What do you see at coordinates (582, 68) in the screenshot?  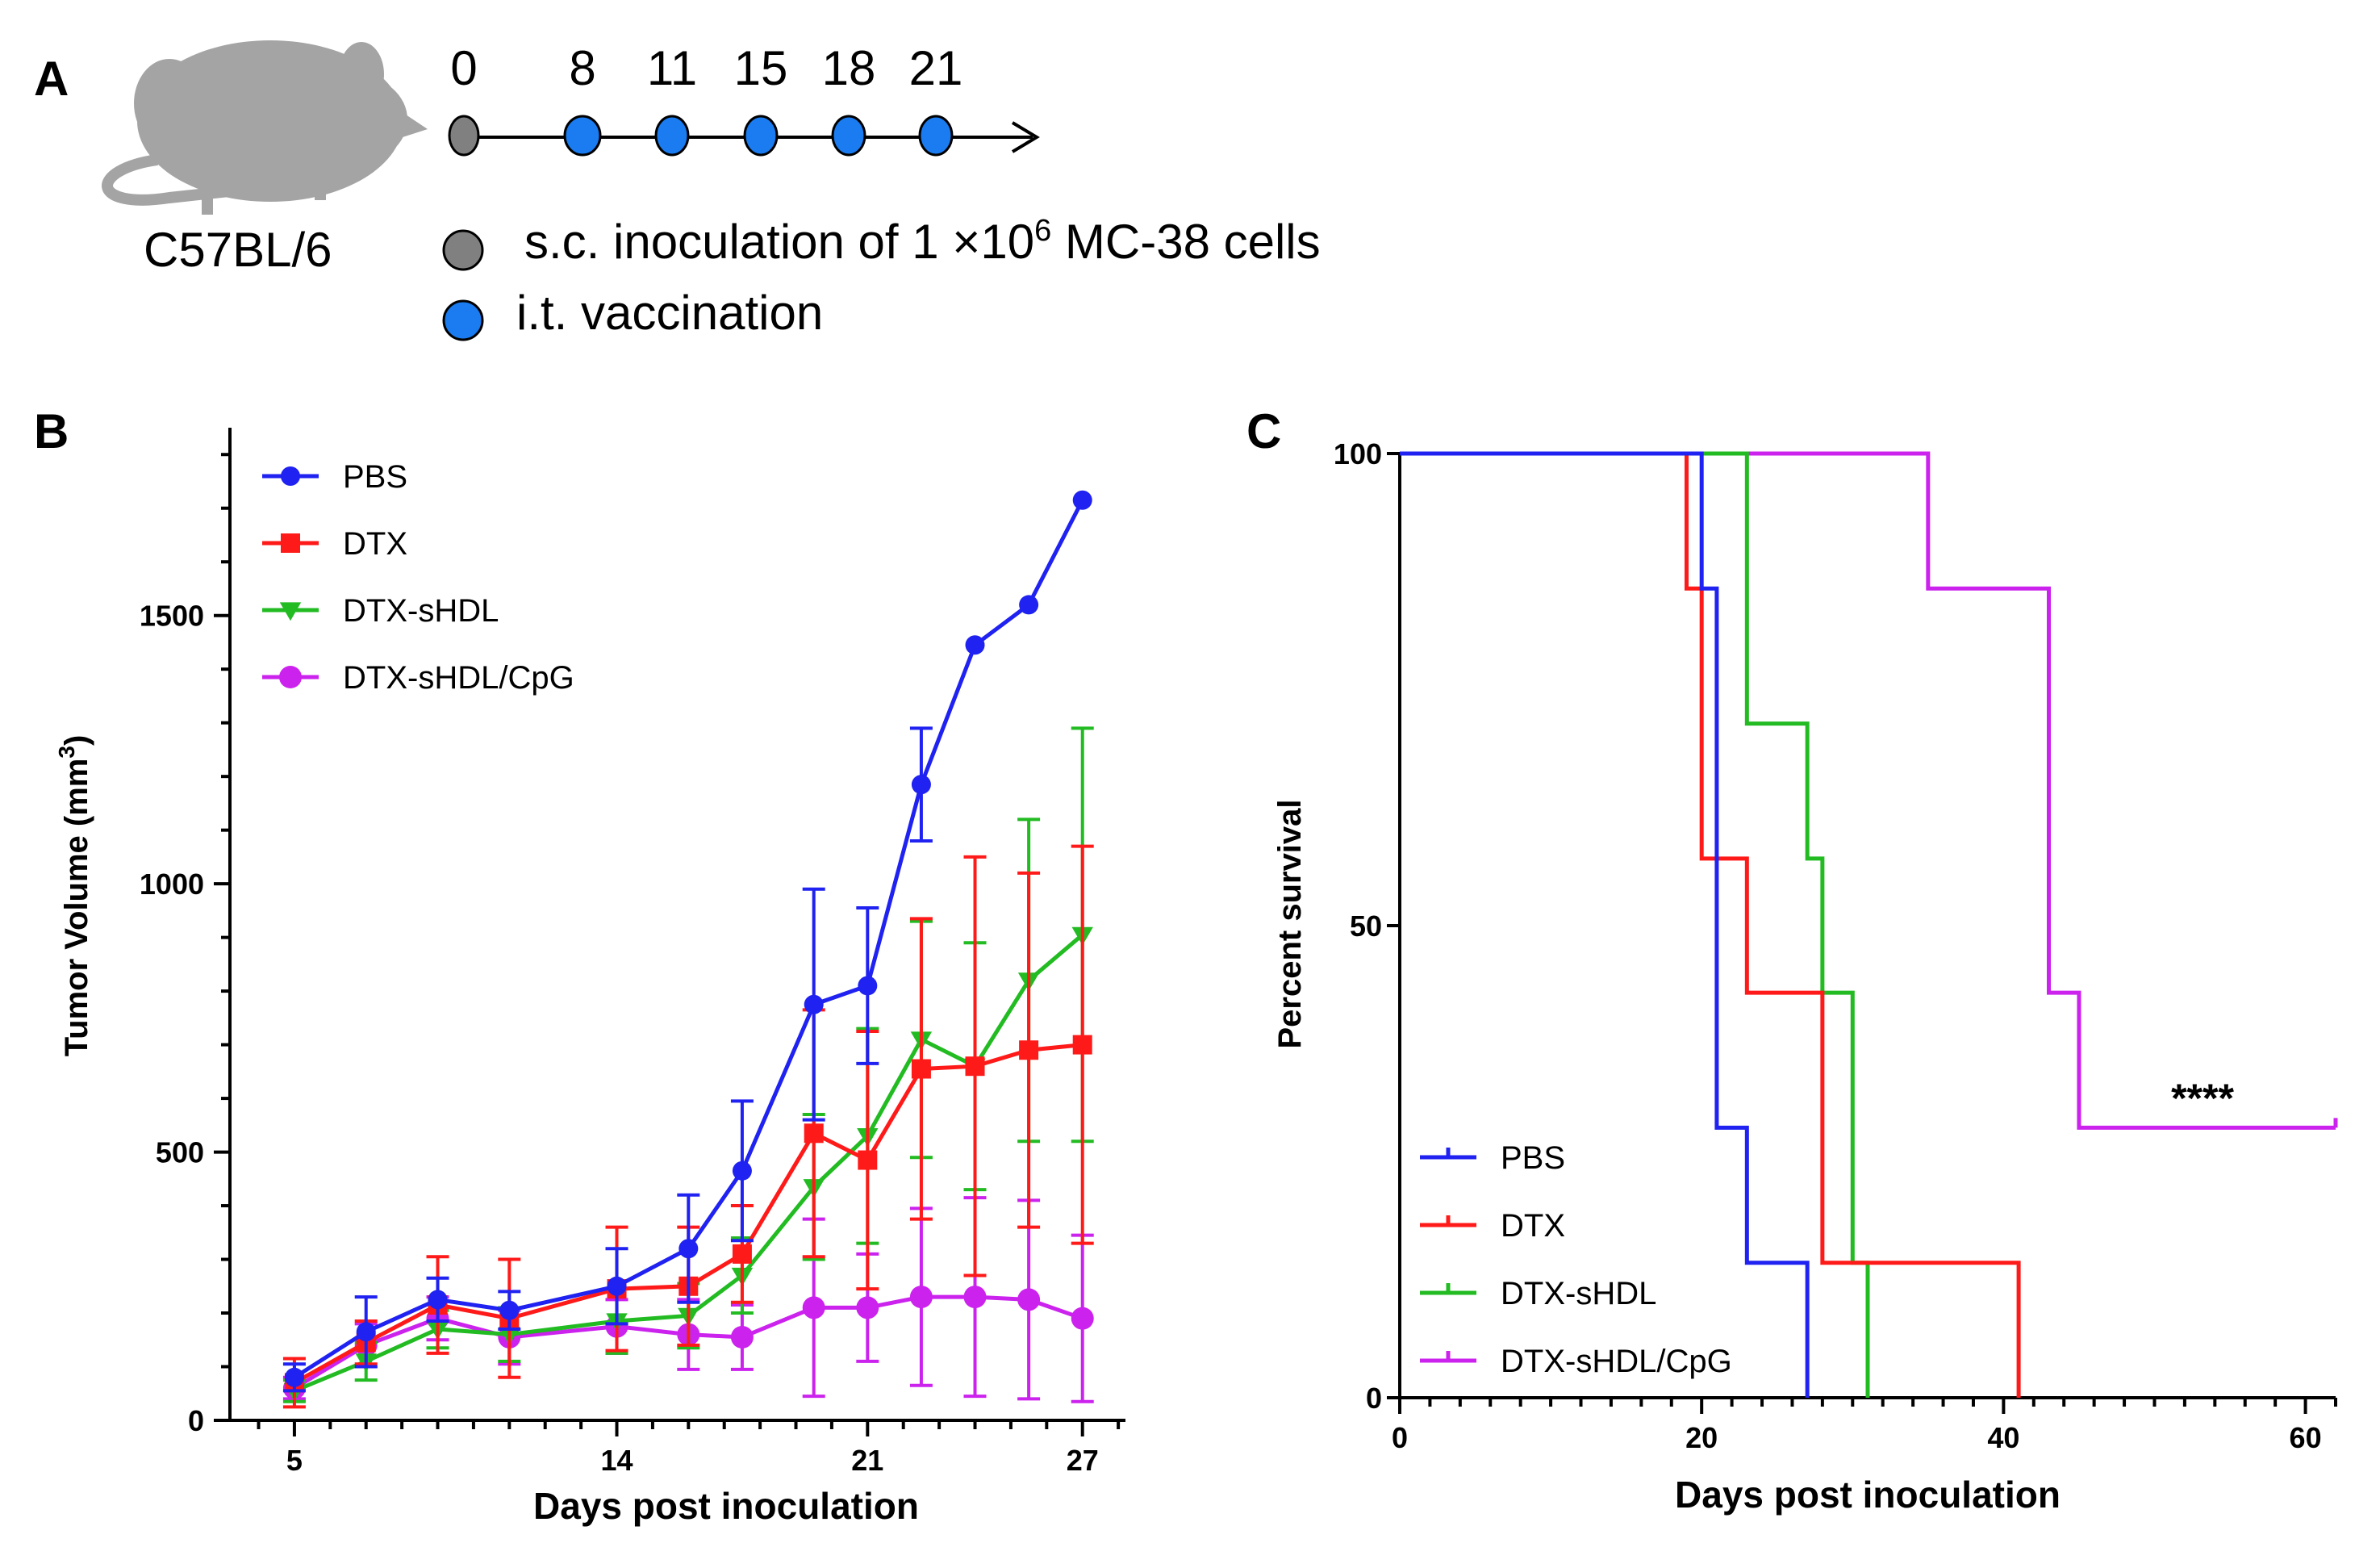 I see `timeline-day-label: 8` at bounding box center [582, 68].